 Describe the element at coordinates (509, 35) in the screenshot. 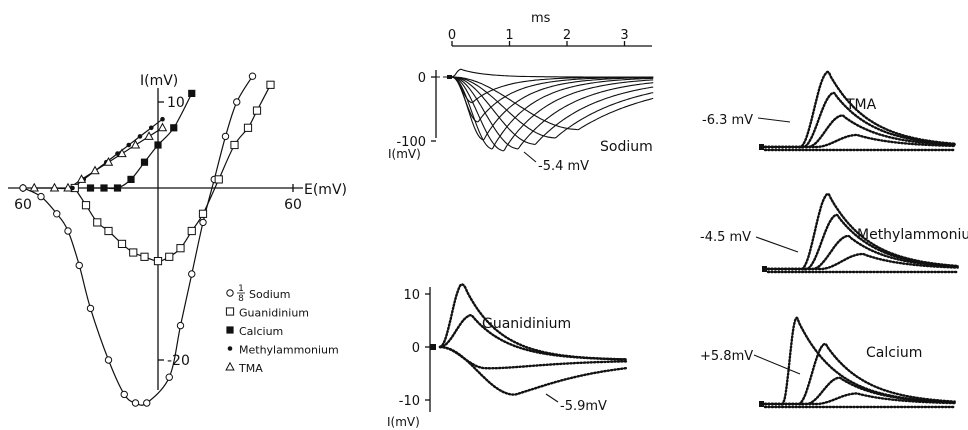

I see `sodium-time-tick-label: 1` at that location.